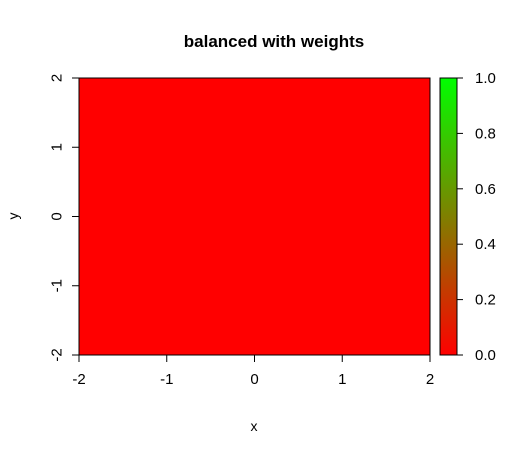 The image size is (512, 454). Describe the element at coordinates (57, 147) in the screenshot. I see `y-tick-label: 1` at that location.